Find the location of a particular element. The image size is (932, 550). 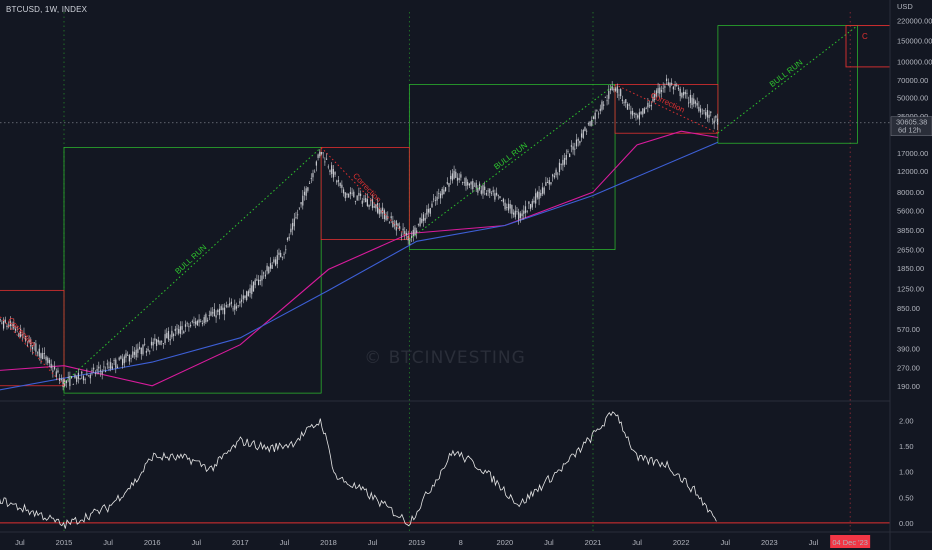

bull-run-line is located at coordinates (192, 265).